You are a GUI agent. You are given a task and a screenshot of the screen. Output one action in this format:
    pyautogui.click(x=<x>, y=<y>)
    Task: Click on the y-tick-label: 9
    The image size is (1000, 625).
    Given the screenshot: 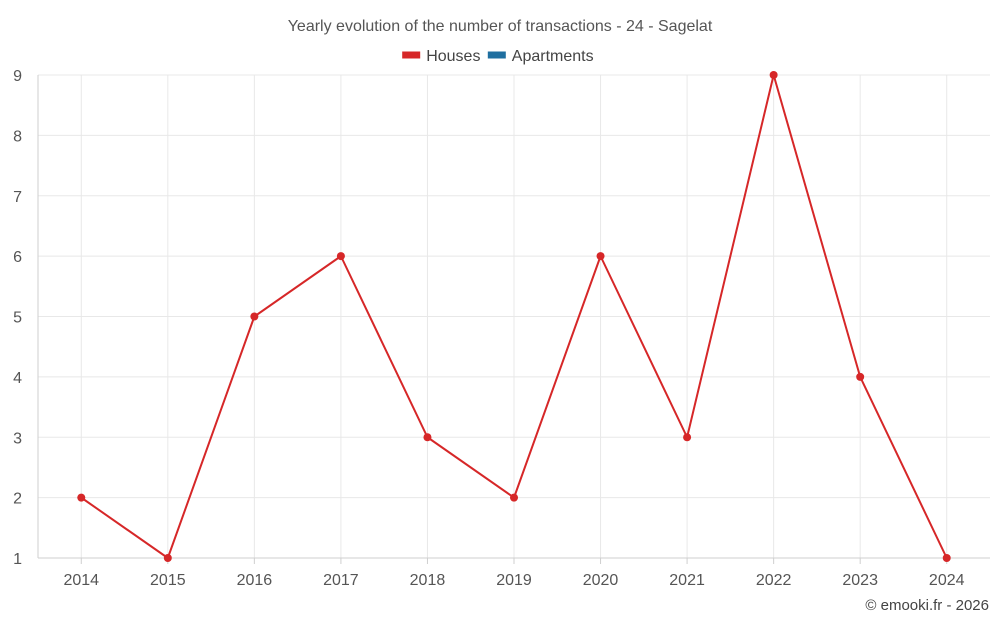 What is the action you would take?
    pyautogui.click(x=17, y=76)
    